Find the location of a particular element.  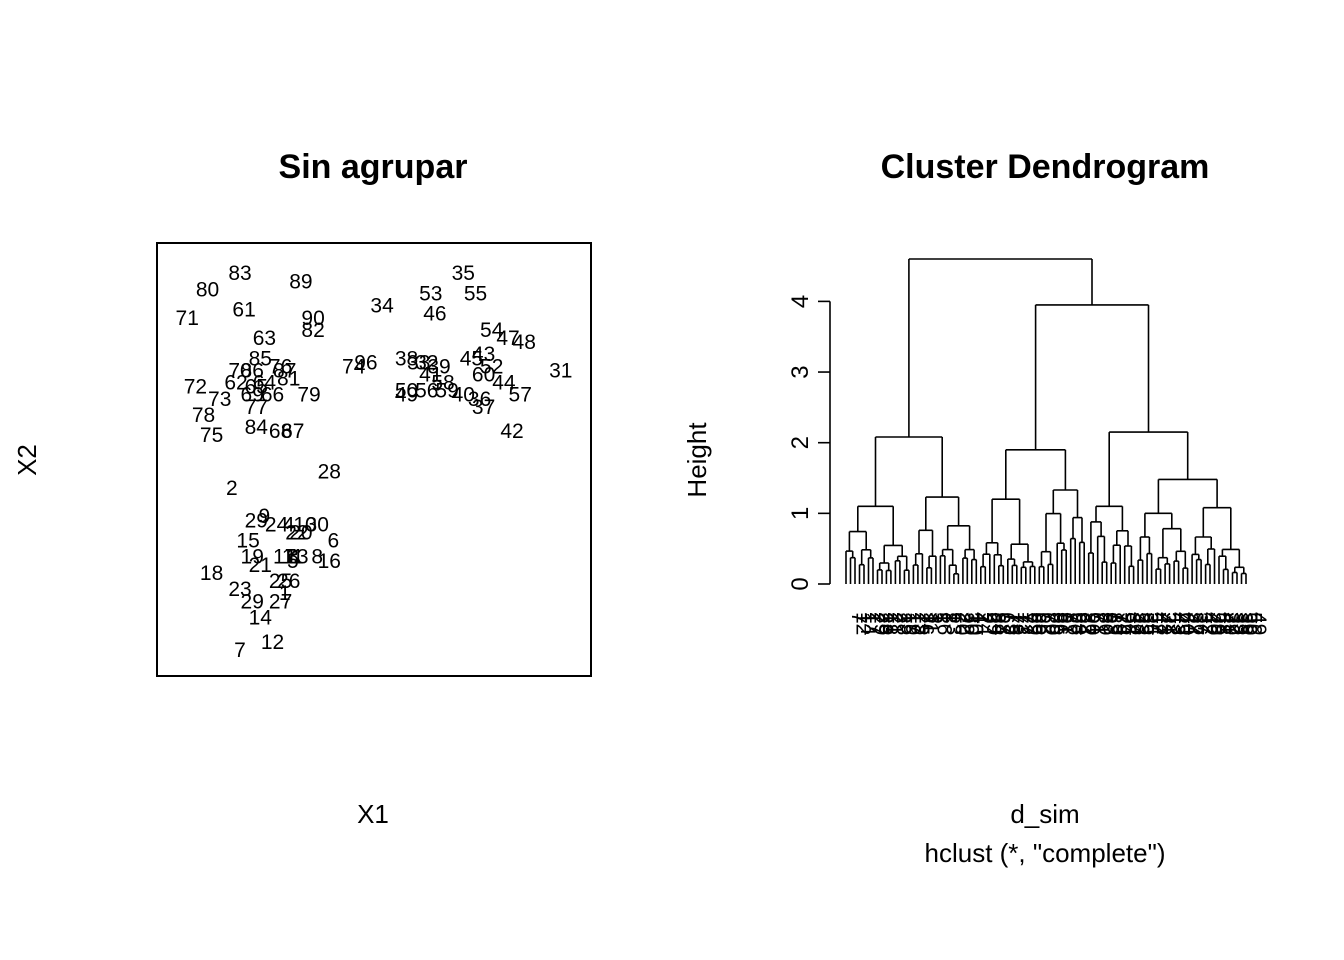

scatter-point-label: 18 is located at coordinates (211, 573).